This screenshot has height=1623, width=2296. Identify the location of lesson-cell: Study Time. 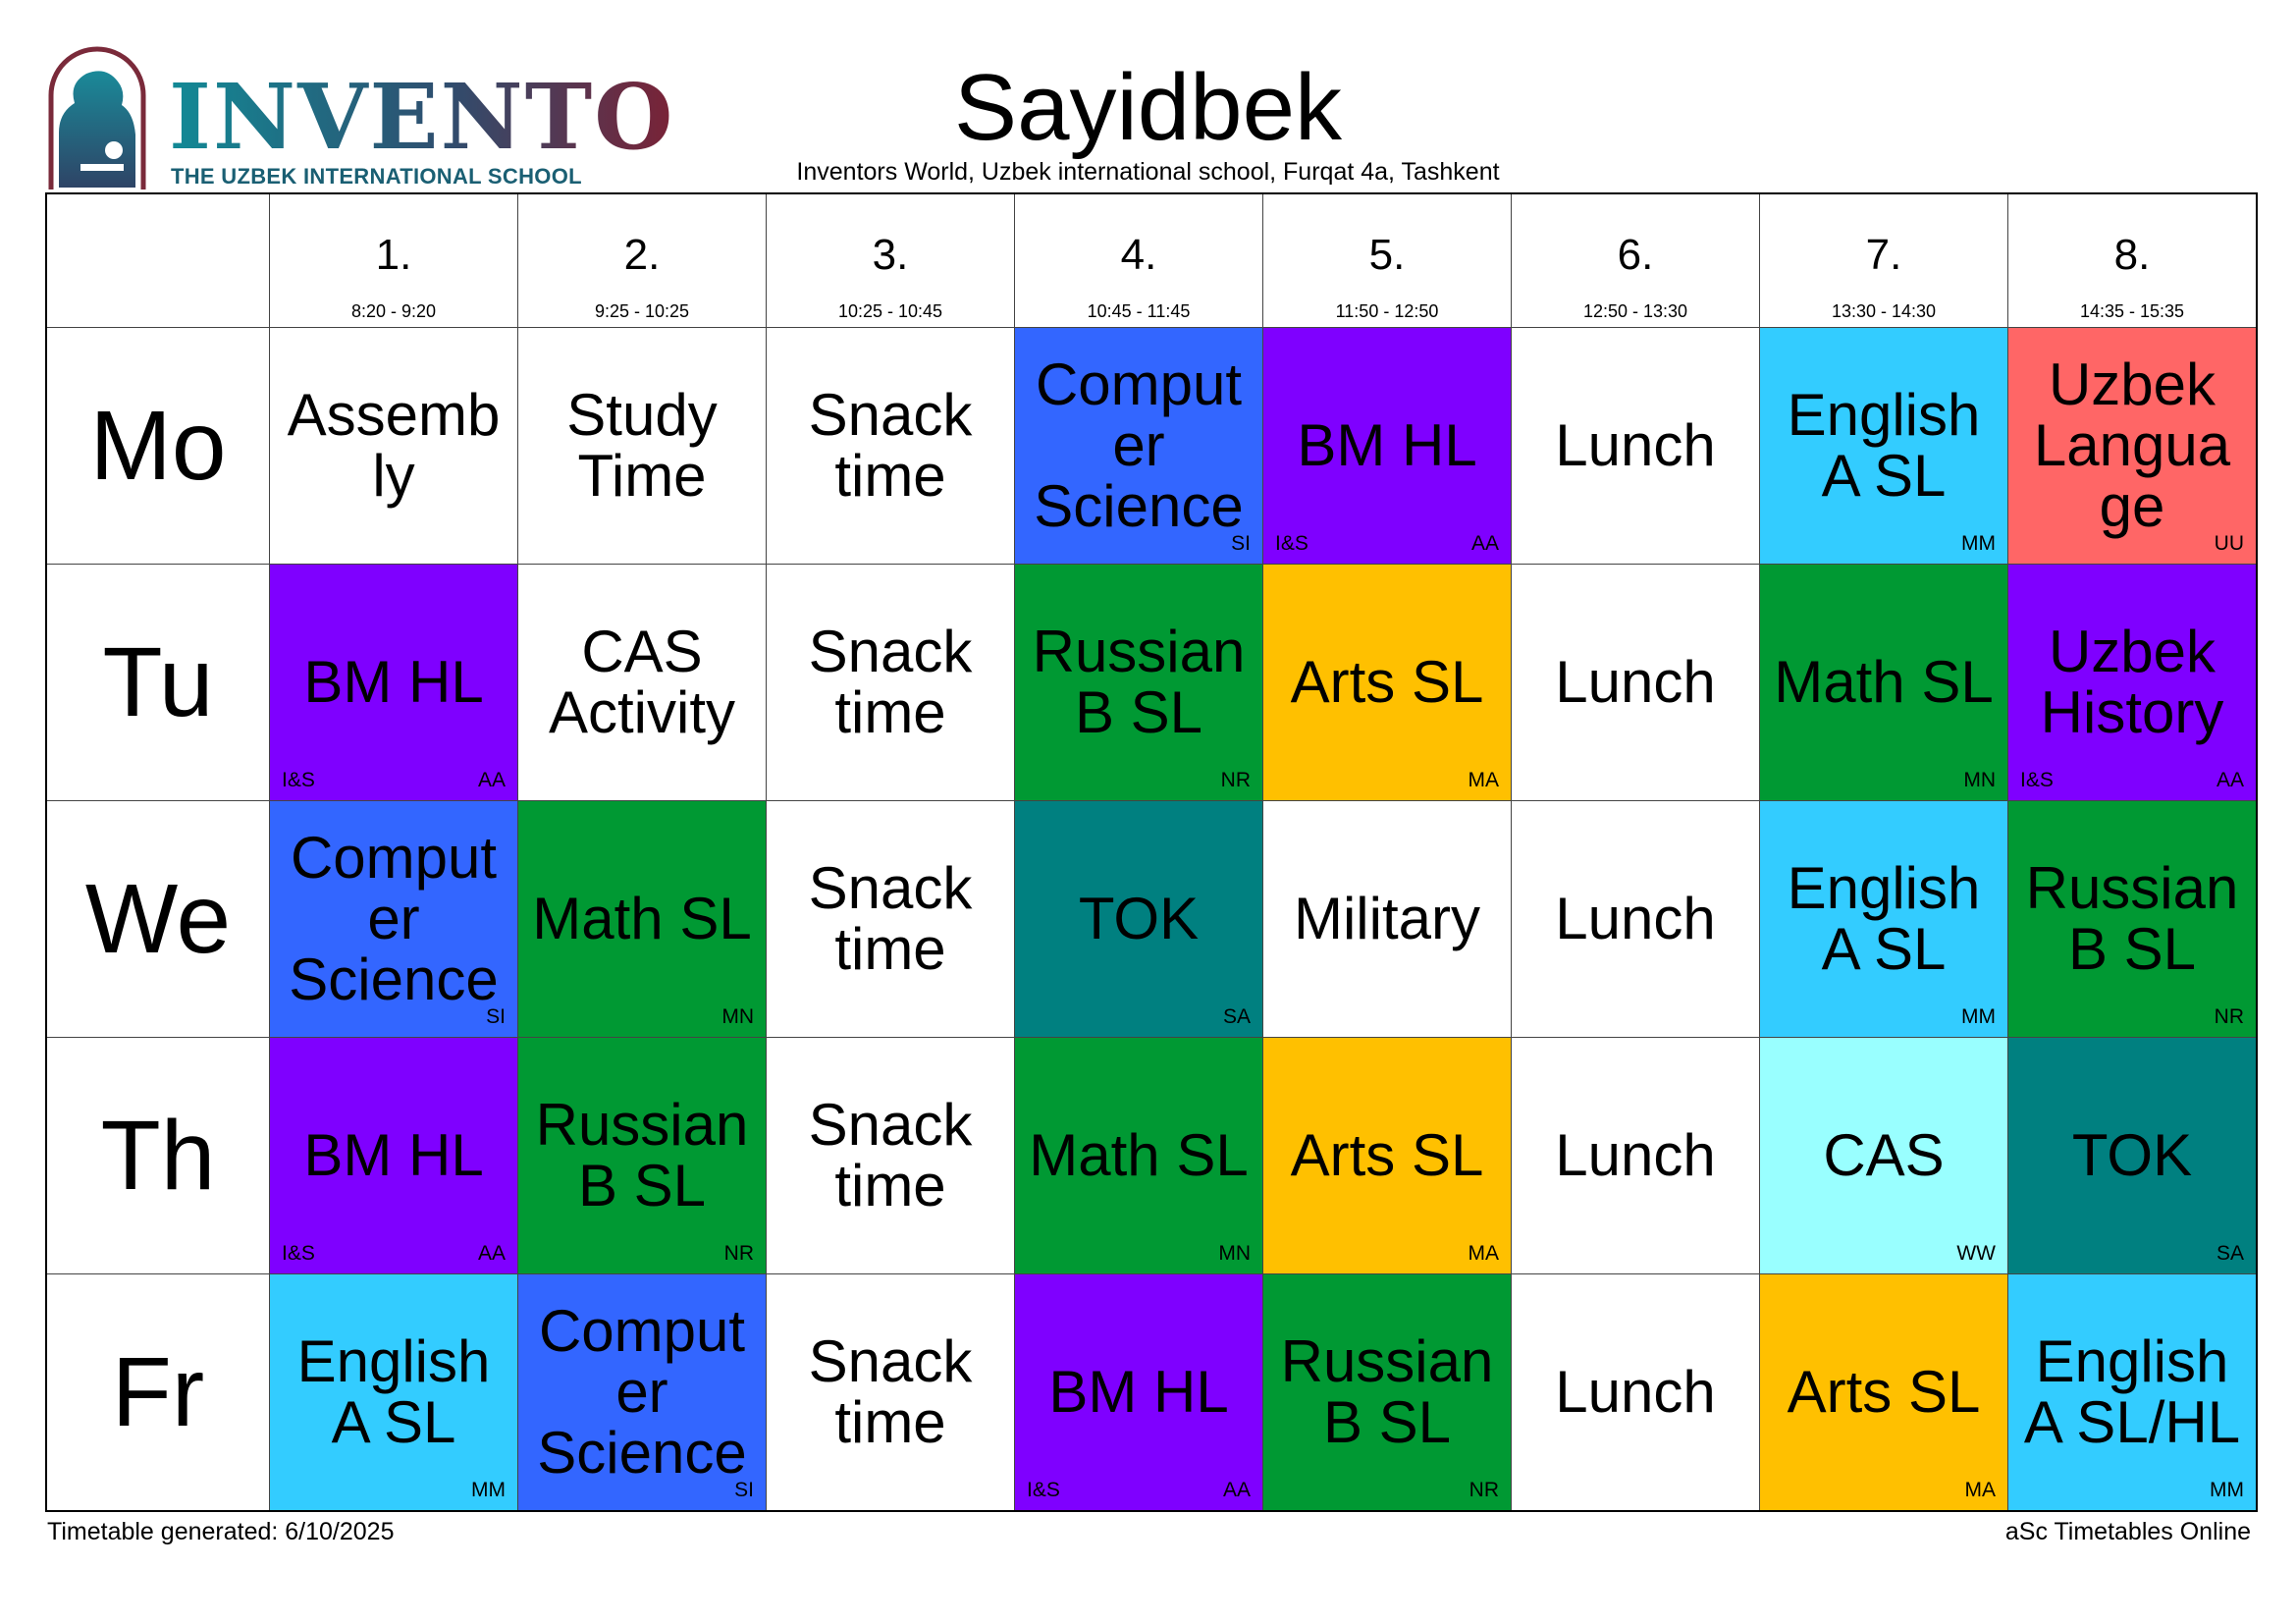
(642, 446).